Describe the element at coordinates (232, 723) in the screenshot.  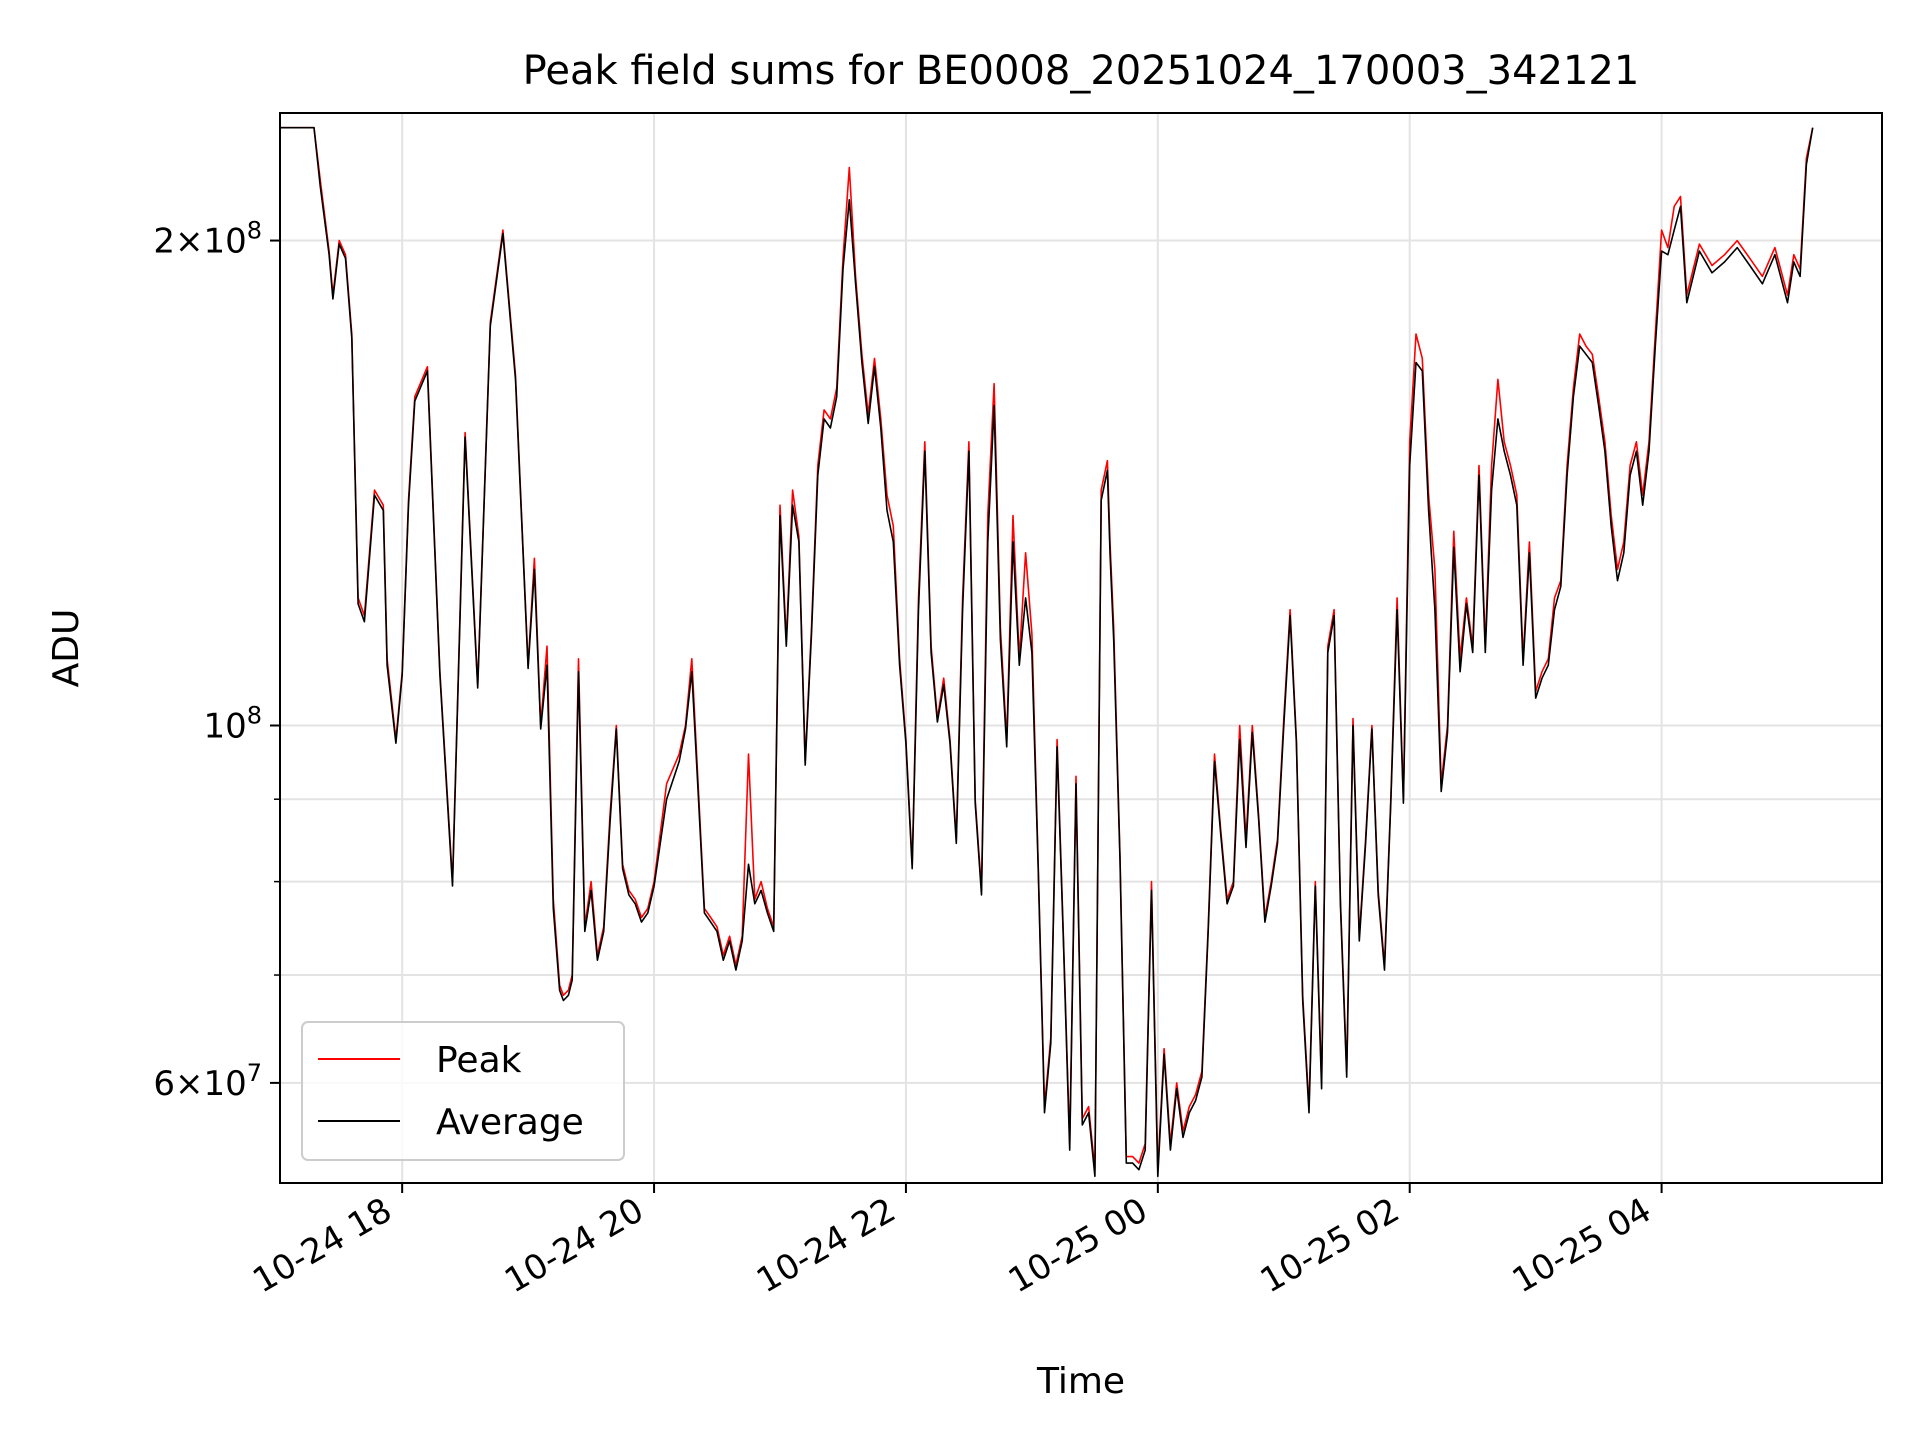
I see `y-tick-label-1: 108` at that location.